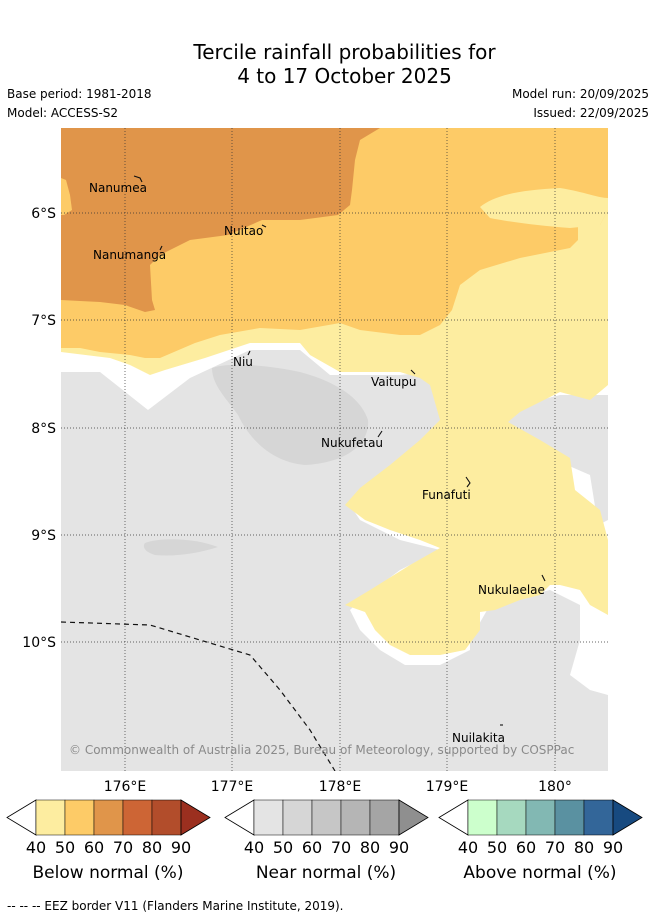 This screenshot has height=919, width=655. What do you see at coordinates (243, 231) in the screenshot?
I see `place-label: Nuitao` at bounding box center [243, 231].